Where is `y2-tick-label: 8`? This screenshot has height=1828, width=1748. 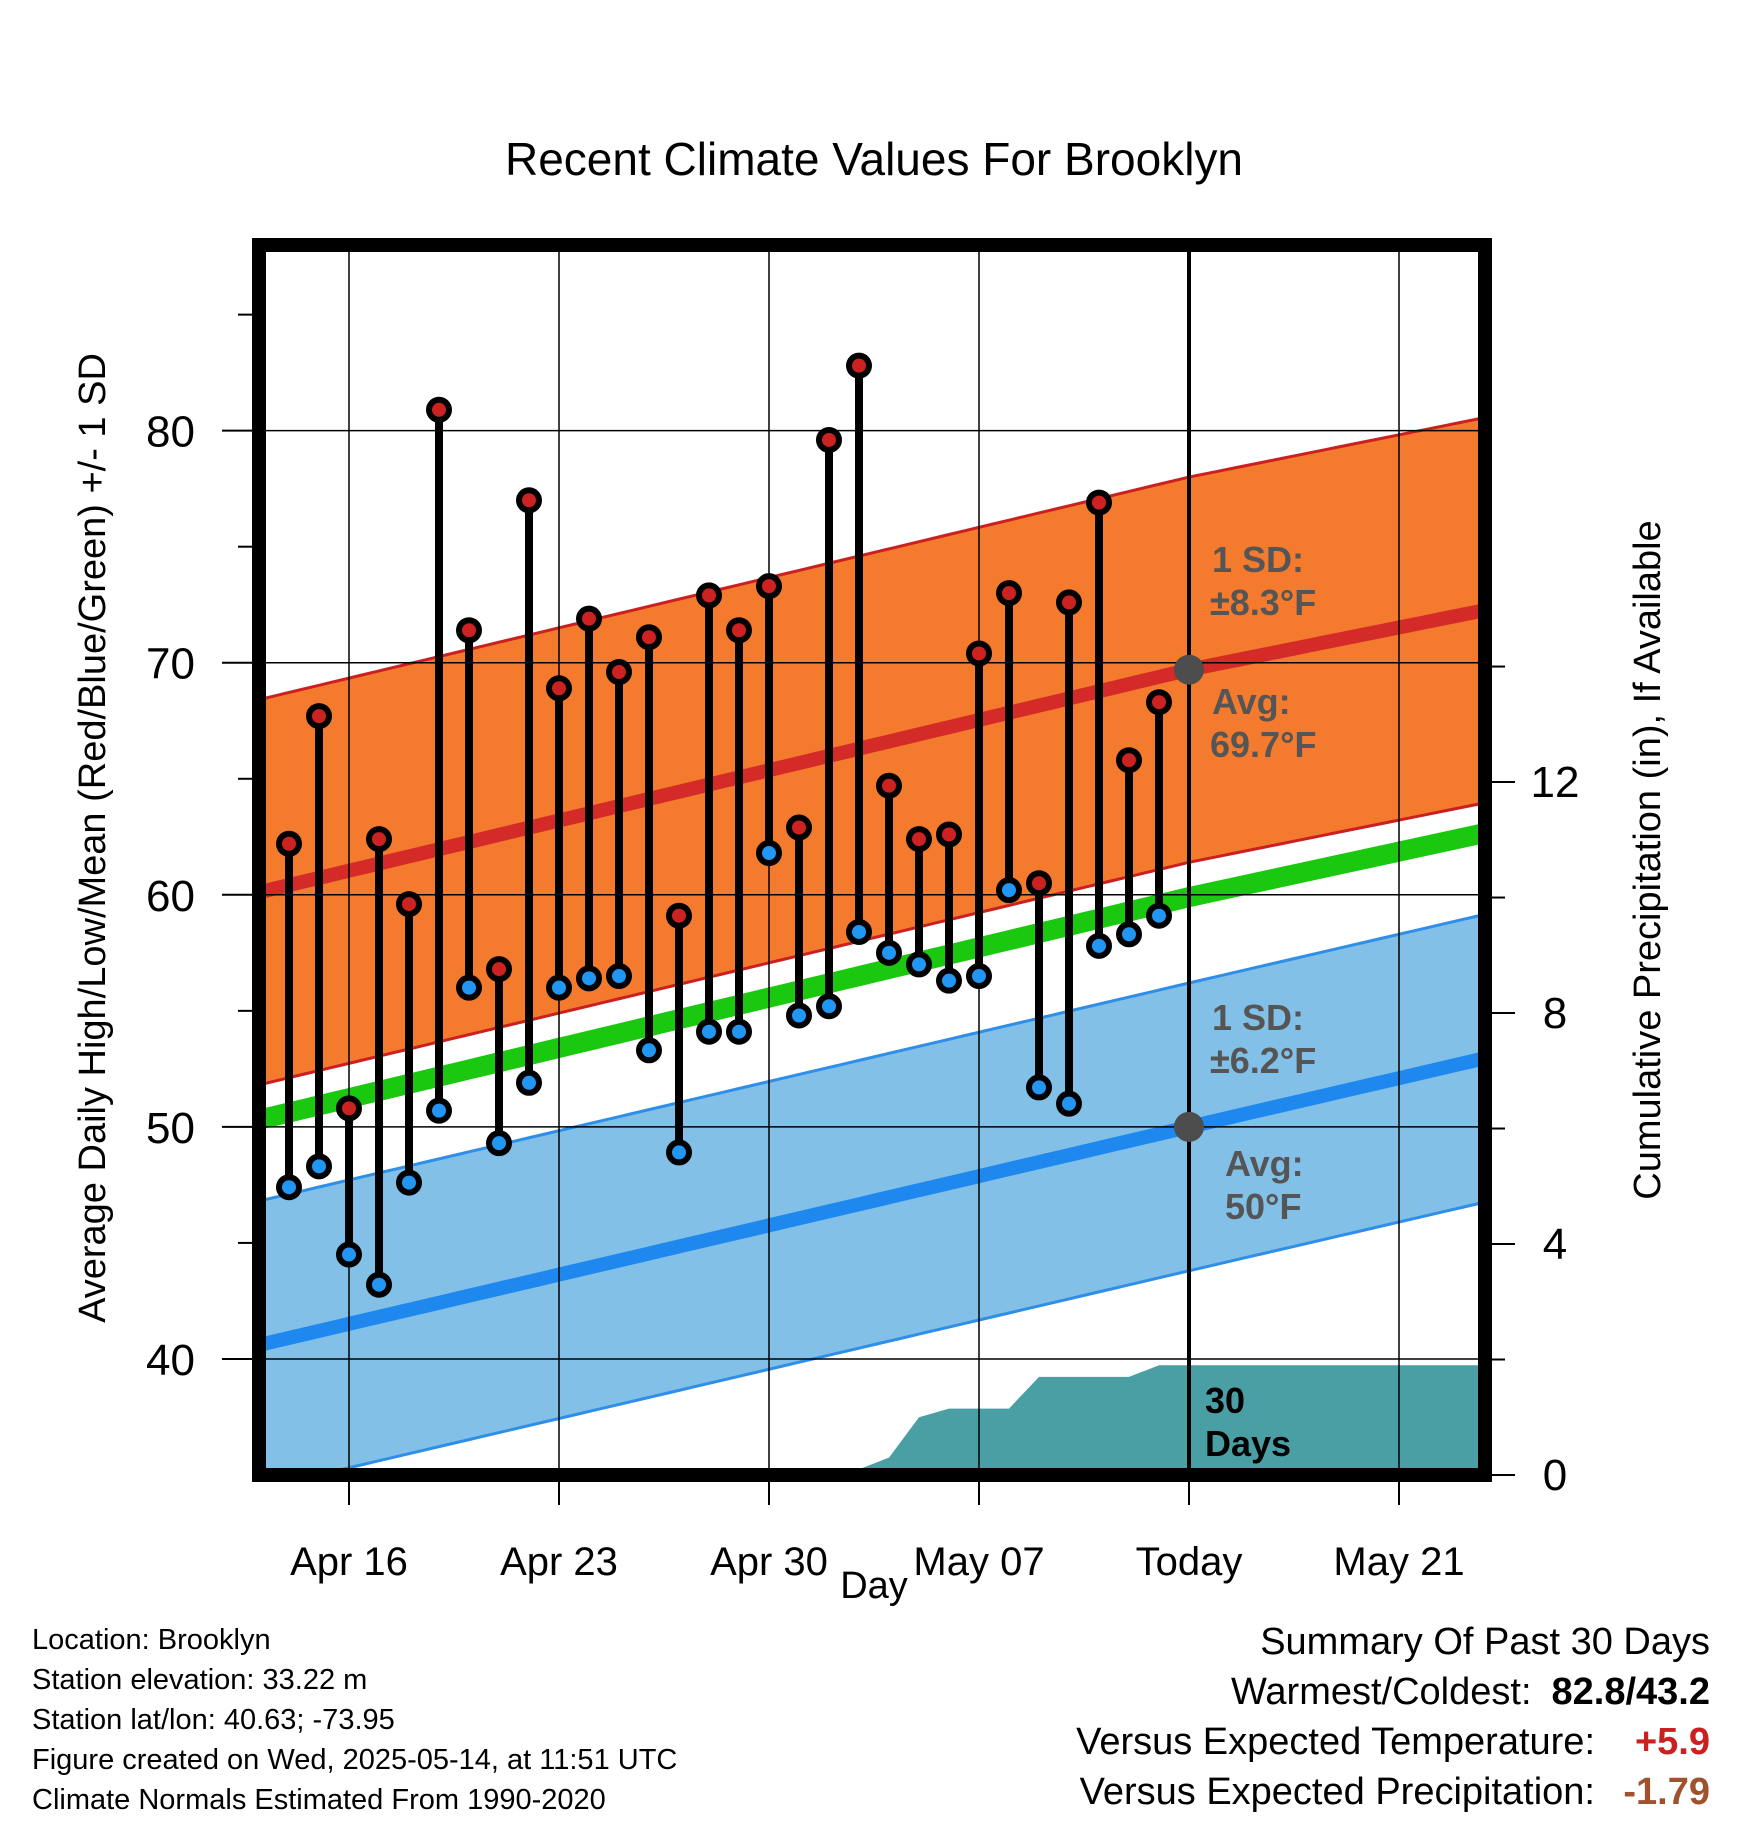
y2-tick-label: 8 is located at coordinates (1555, 1013).